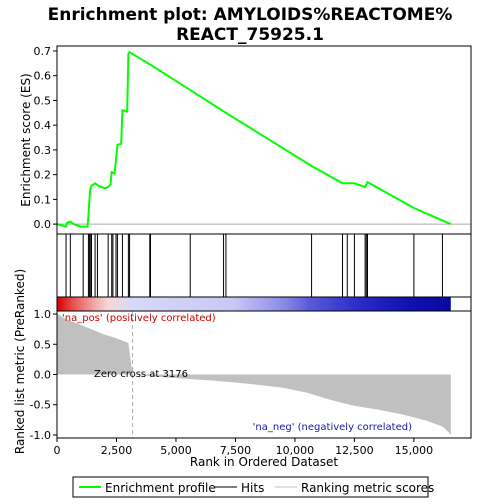  I want to click on es-ylabel: Enrichment score (ES), so click(26, 139).